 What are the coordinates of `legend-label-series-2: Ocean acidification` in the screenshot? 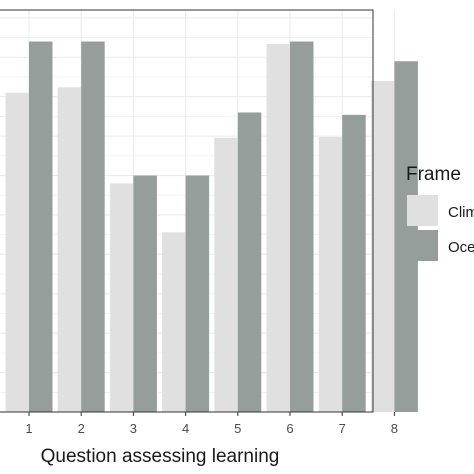 It's located at (461, 247).